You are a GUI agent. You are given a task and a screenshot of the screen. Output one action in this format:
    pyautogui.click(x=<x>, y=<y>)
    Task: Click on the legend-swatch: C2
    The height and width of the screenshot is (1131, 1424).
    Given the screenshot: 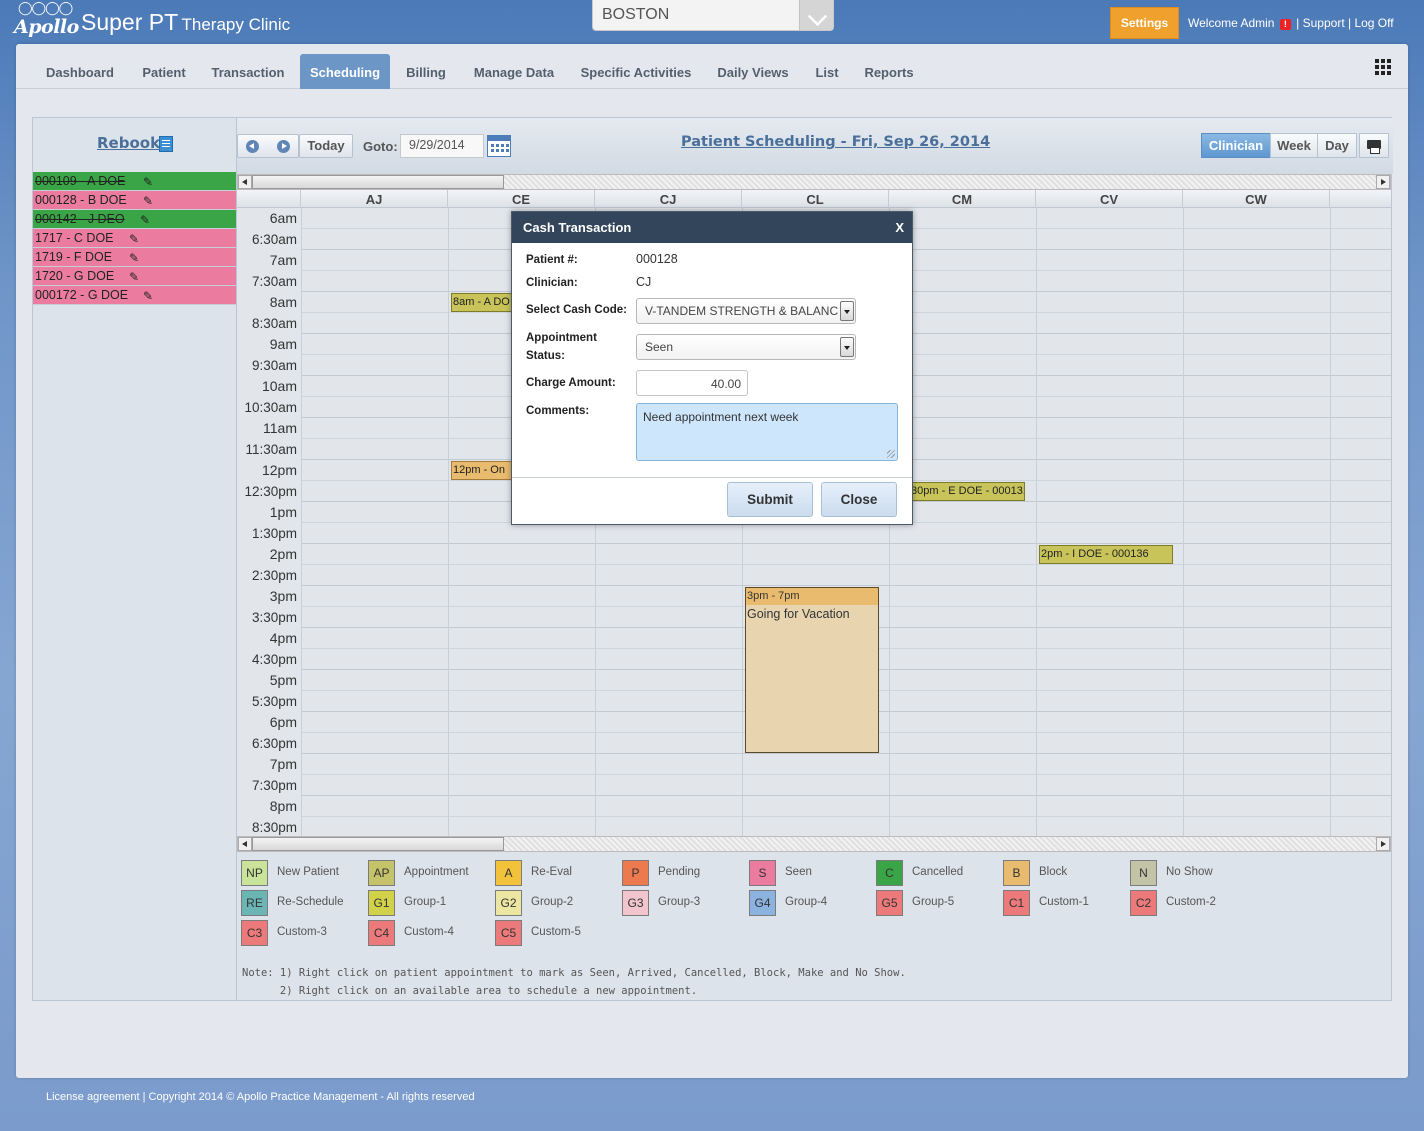 What is the action you would take?
    pyautogui.click(x=1143, y=903)
    